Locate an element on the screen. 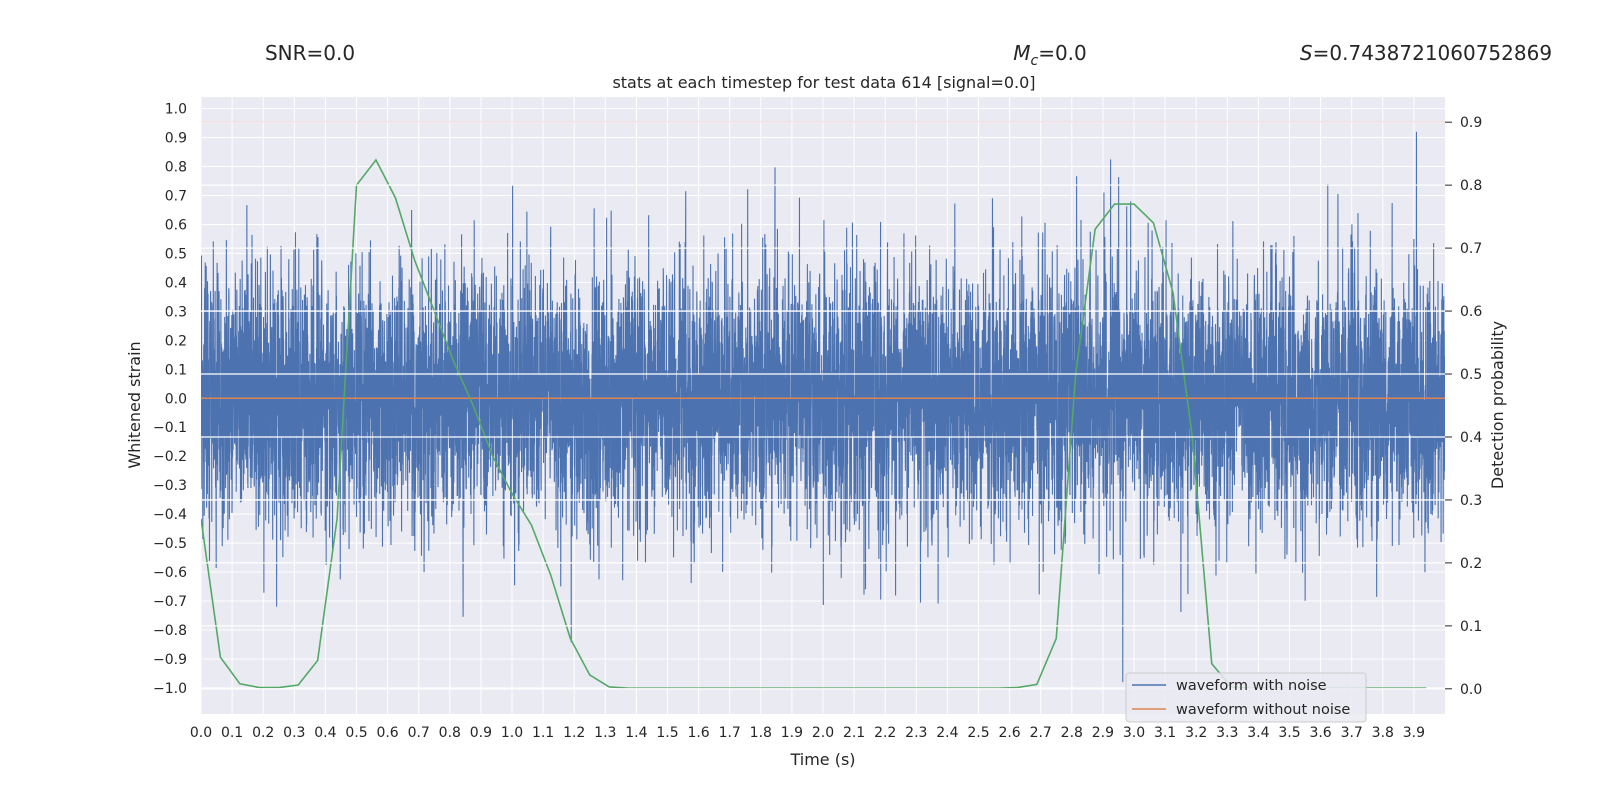 Image resolution: width=1600 pixels, height=800 pixels. y2-tick-label: 0.0 is located at coordinates (1471, 690).